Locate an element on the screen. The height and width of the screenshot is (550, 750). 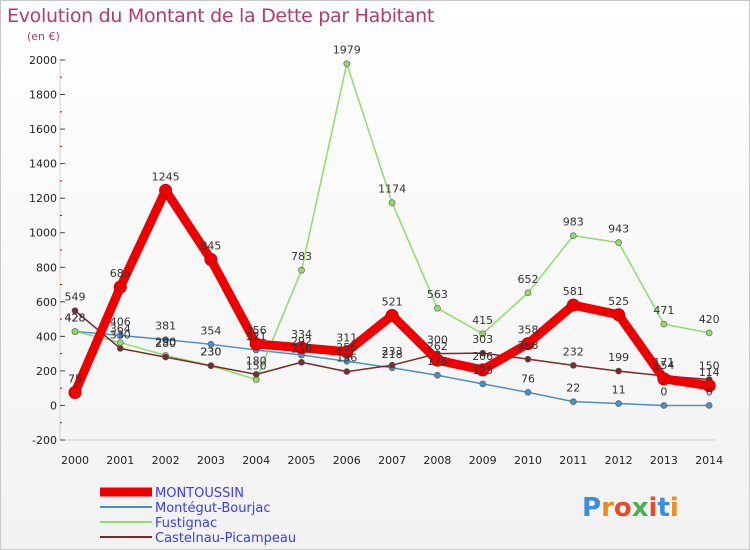
legend-label: MONTOUSSIN is located at coordinates (199, 493).